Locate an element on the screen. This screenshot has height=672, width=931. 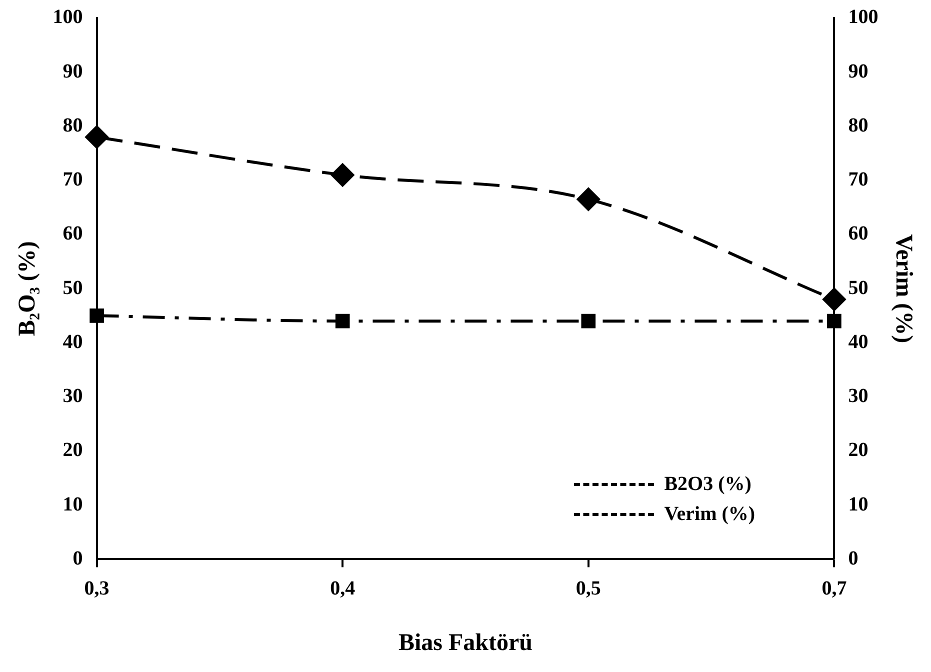
y-tick-label: 60 is located at coordinates (72, 233).